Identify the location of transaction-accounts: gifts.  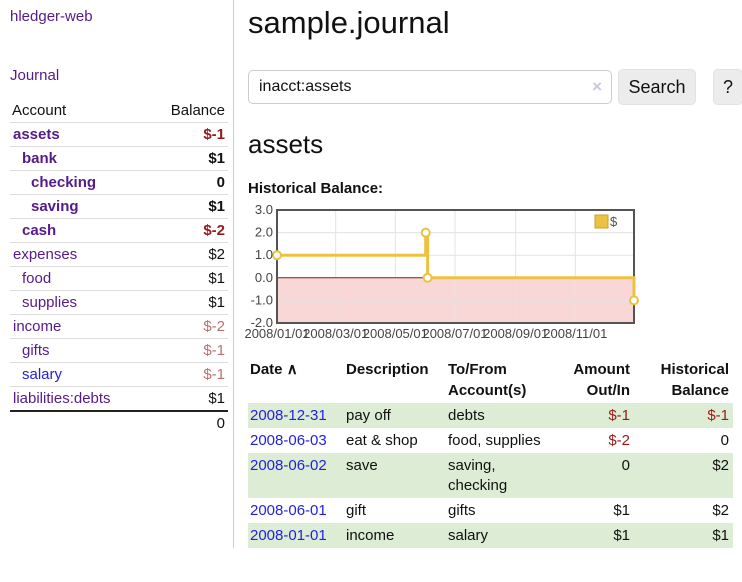
(462, 510).